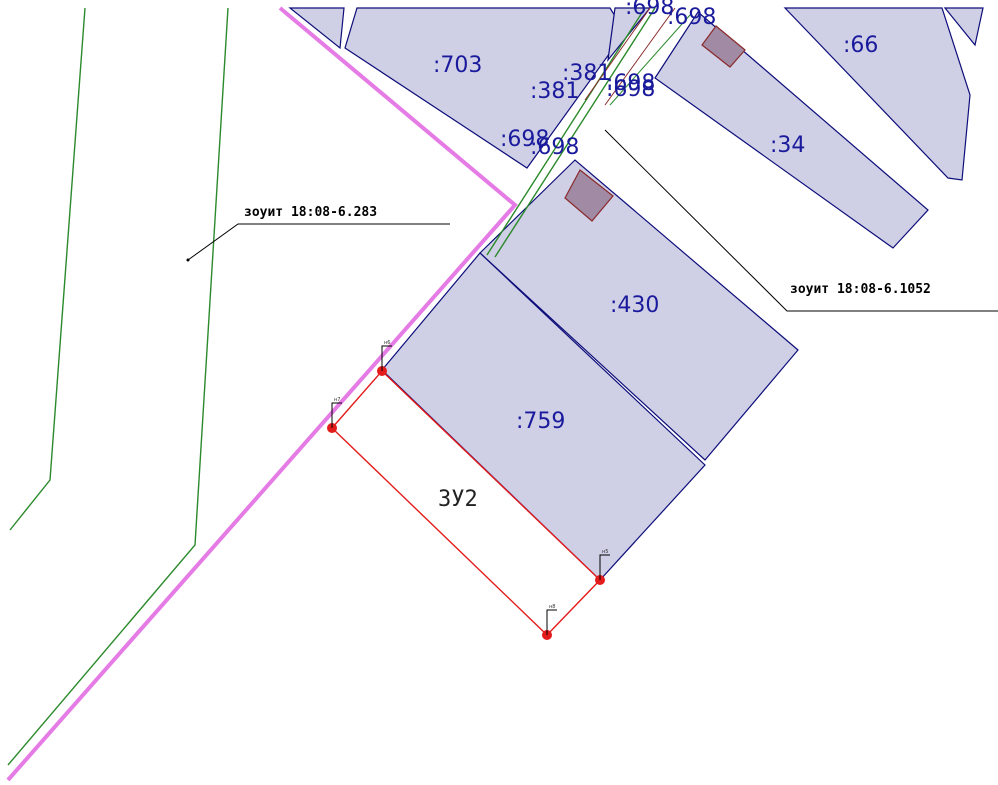 This screenshot has height=785, width=998. What do you see at coordinates (336, 415) in the screenshot?
I see `vertex-n7-tick` at bounding box center [336, 415].